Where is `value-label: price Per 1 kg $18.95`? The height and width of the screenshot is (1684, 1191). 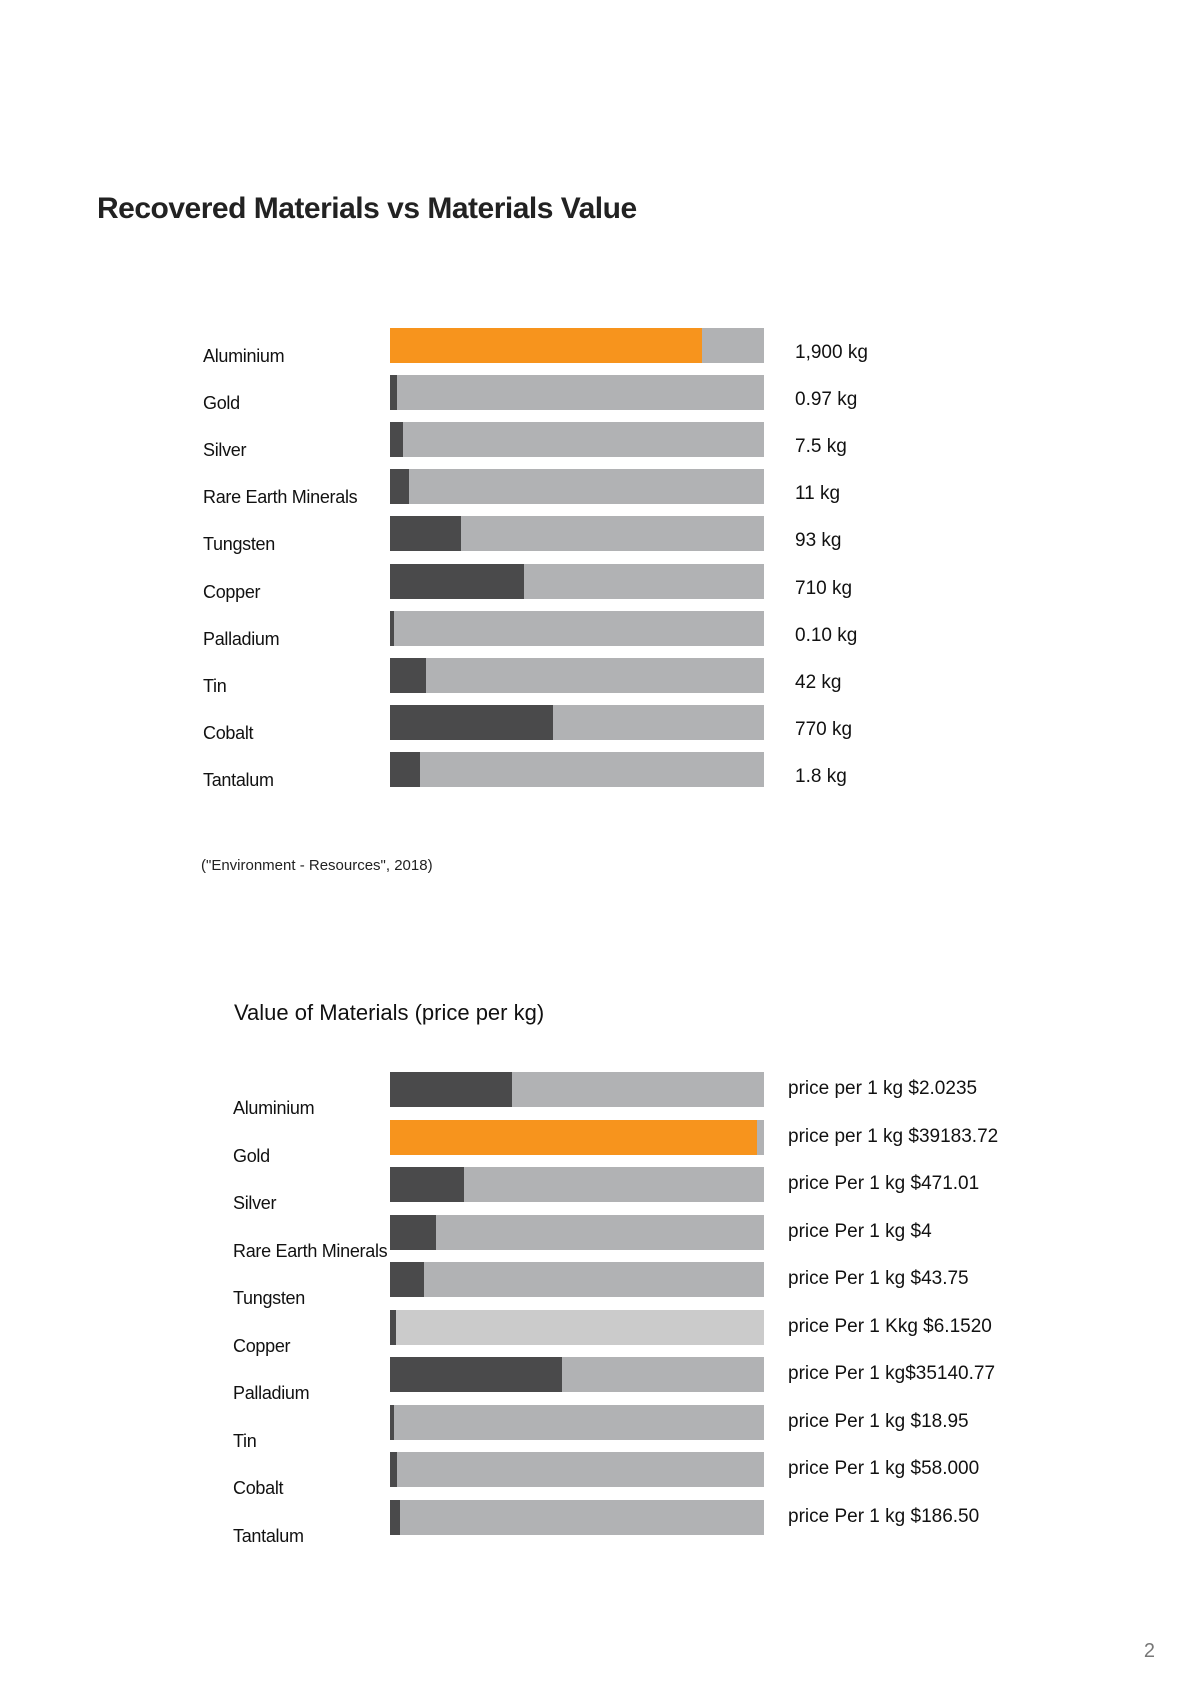 value-label: price Per 1 kg $18.95 is located at coordinates (878, 1421).